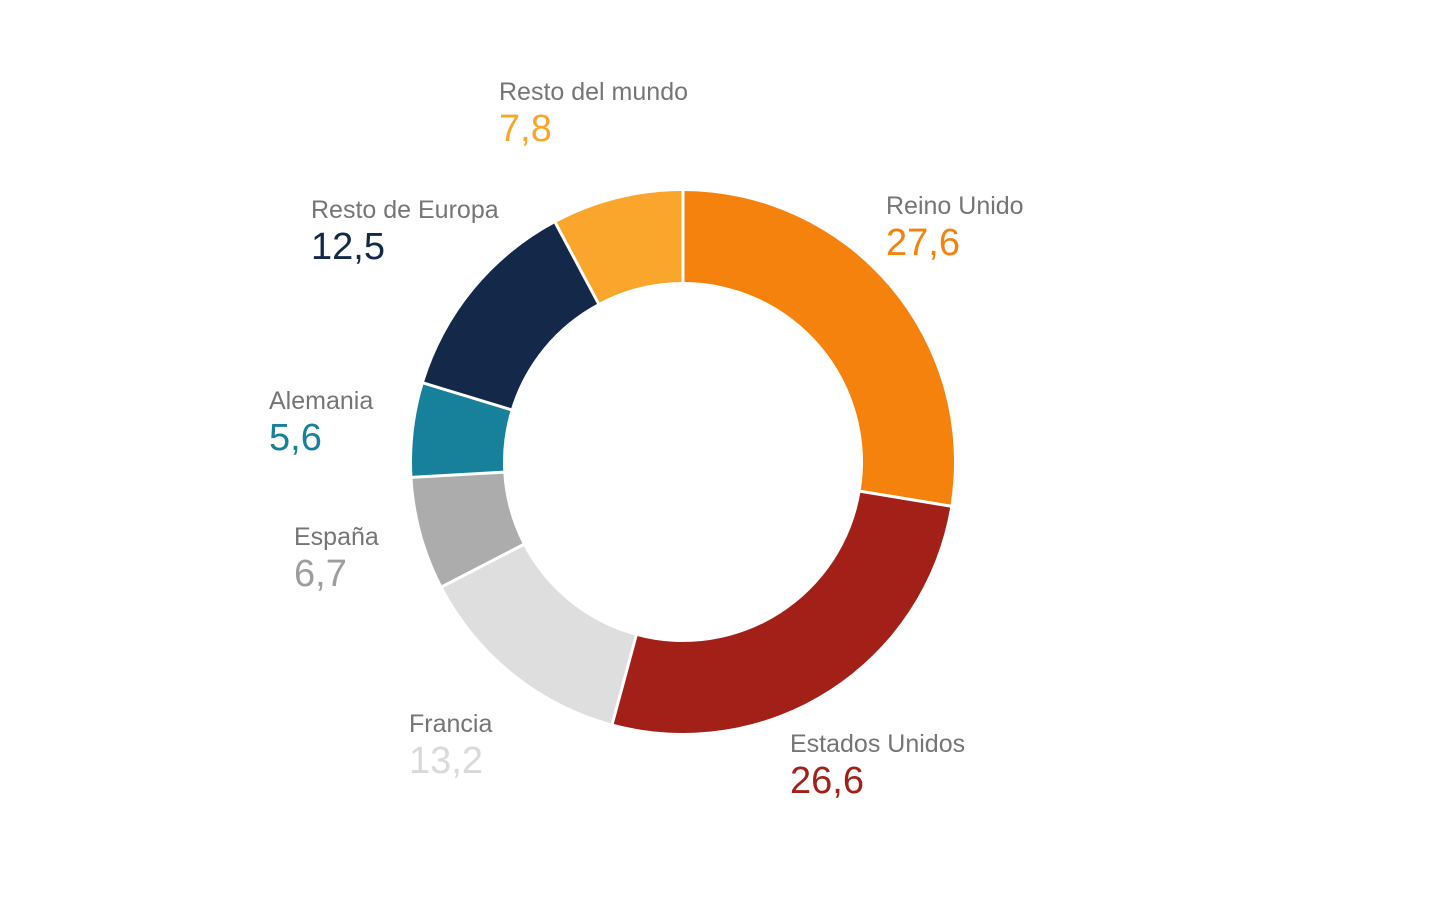 The width and height of the screenshot is (1452, 912). Describe the element at coordinates (594, 92) in the screenshot. I see `segment-label: Resto del mundo` at that location.